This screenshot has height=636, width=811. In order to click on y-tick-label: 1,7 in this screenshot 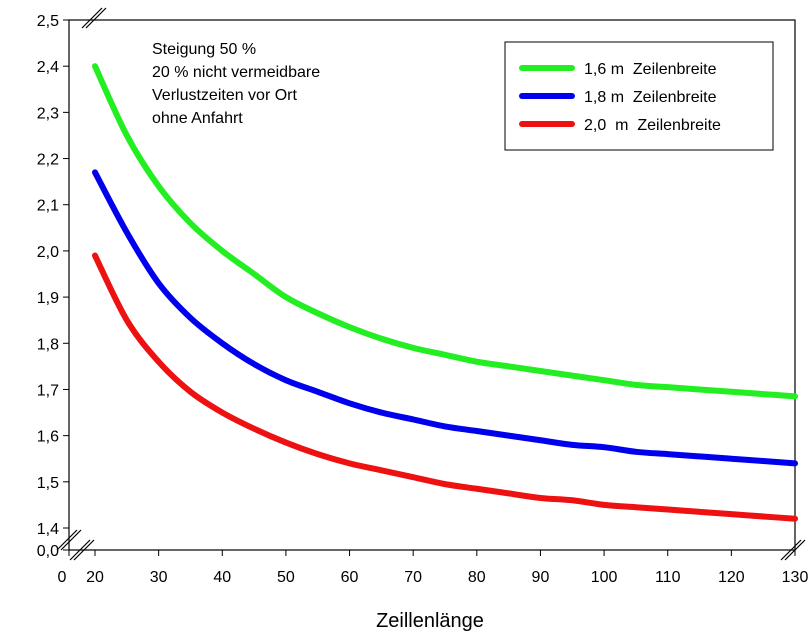, I will do `click(48, 390)`.